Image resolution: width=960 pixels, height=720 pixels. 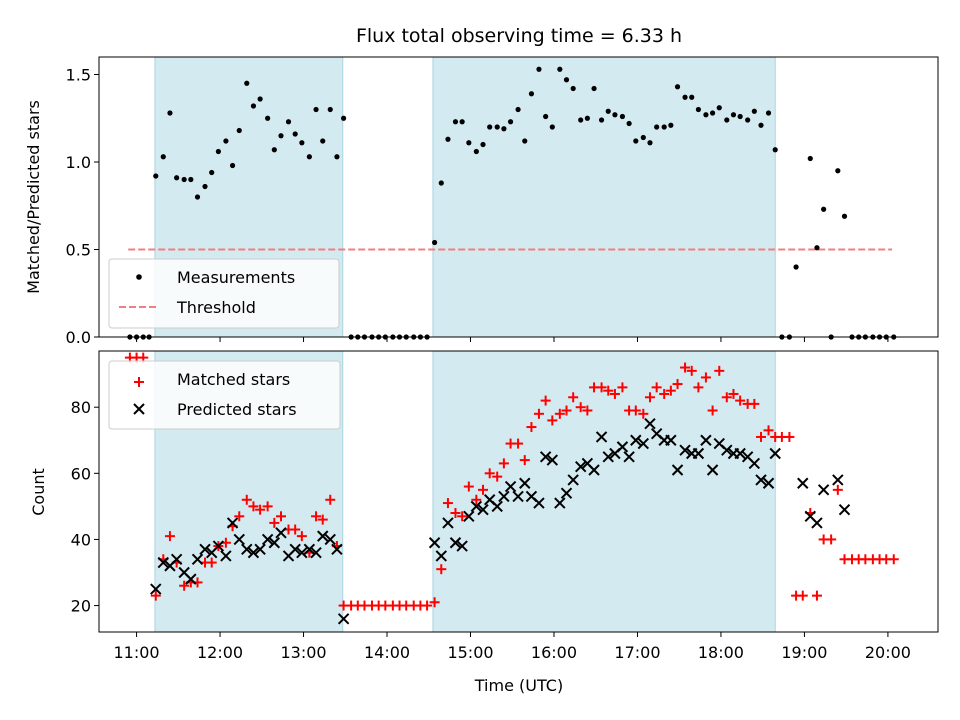 What do you see at coordinates (236, 277) in the screenshot?
I see `legend-measurements-label: Measurements` at bounding box center [236, 277].